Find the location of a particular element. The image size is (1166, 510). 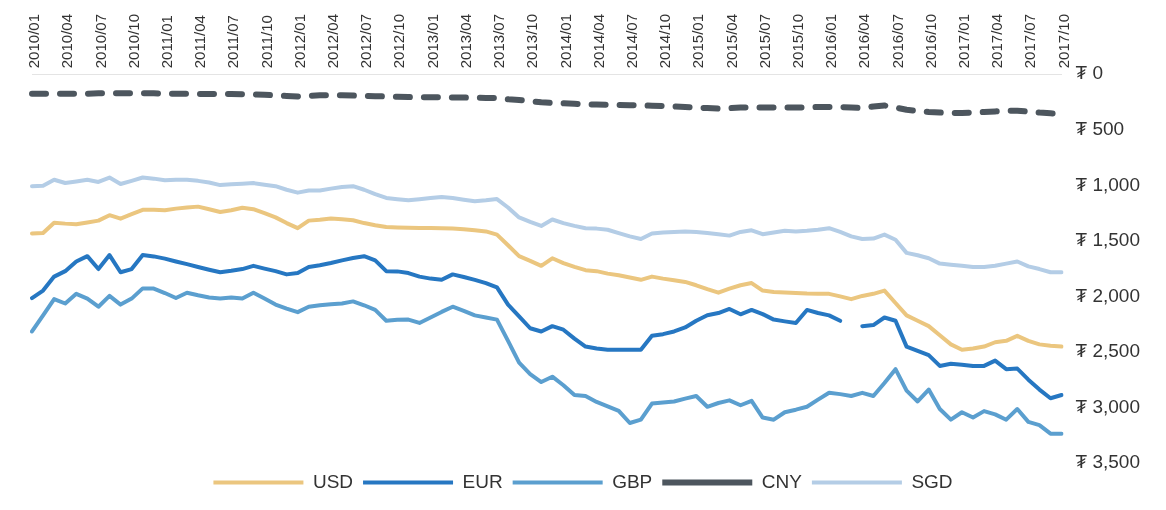

legend-label: CNY is located at coordinates (782, 481).